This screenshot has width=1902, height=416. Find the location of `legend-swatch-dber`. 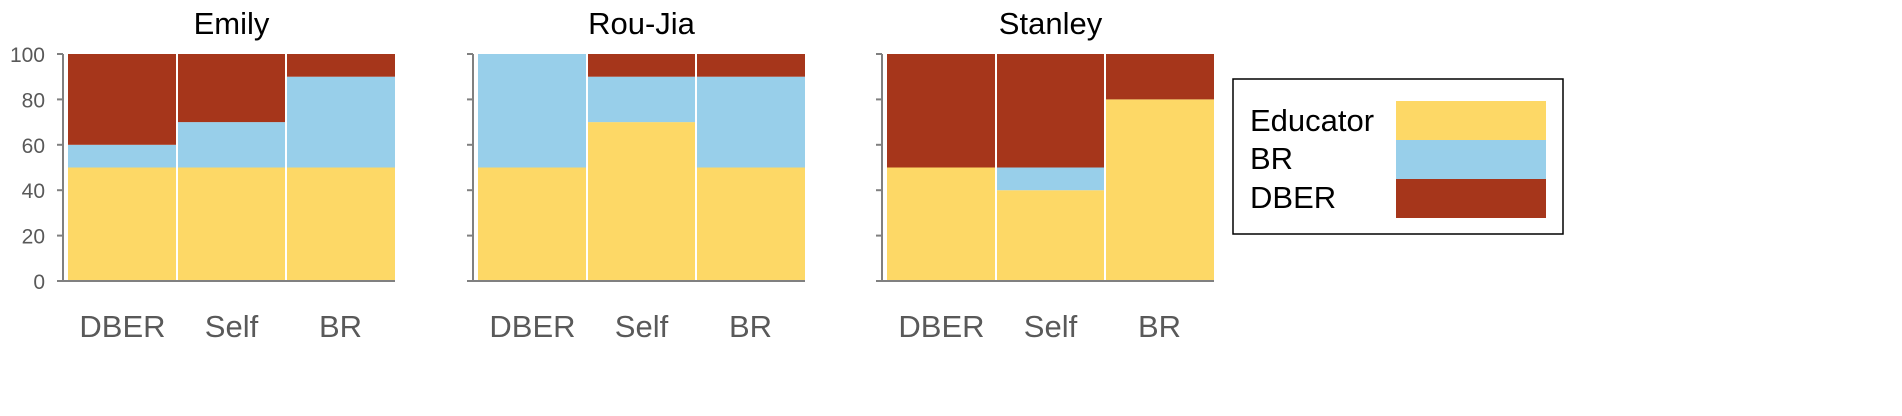

legend-swatch-dber is located at coordinates (1471, 198).